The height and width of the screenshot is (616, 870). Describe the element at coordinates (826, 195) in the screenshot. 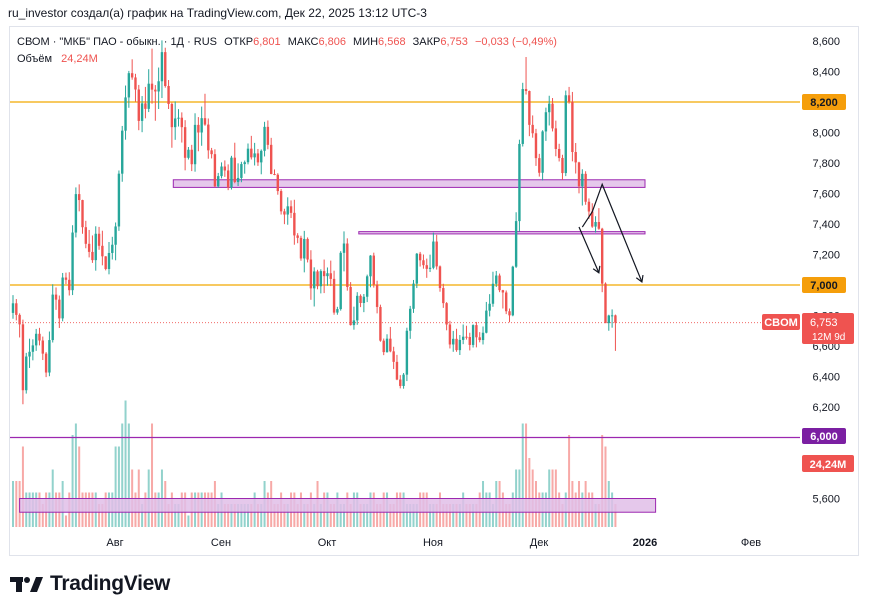

I see `y-tick-label: 7,600` at that location.